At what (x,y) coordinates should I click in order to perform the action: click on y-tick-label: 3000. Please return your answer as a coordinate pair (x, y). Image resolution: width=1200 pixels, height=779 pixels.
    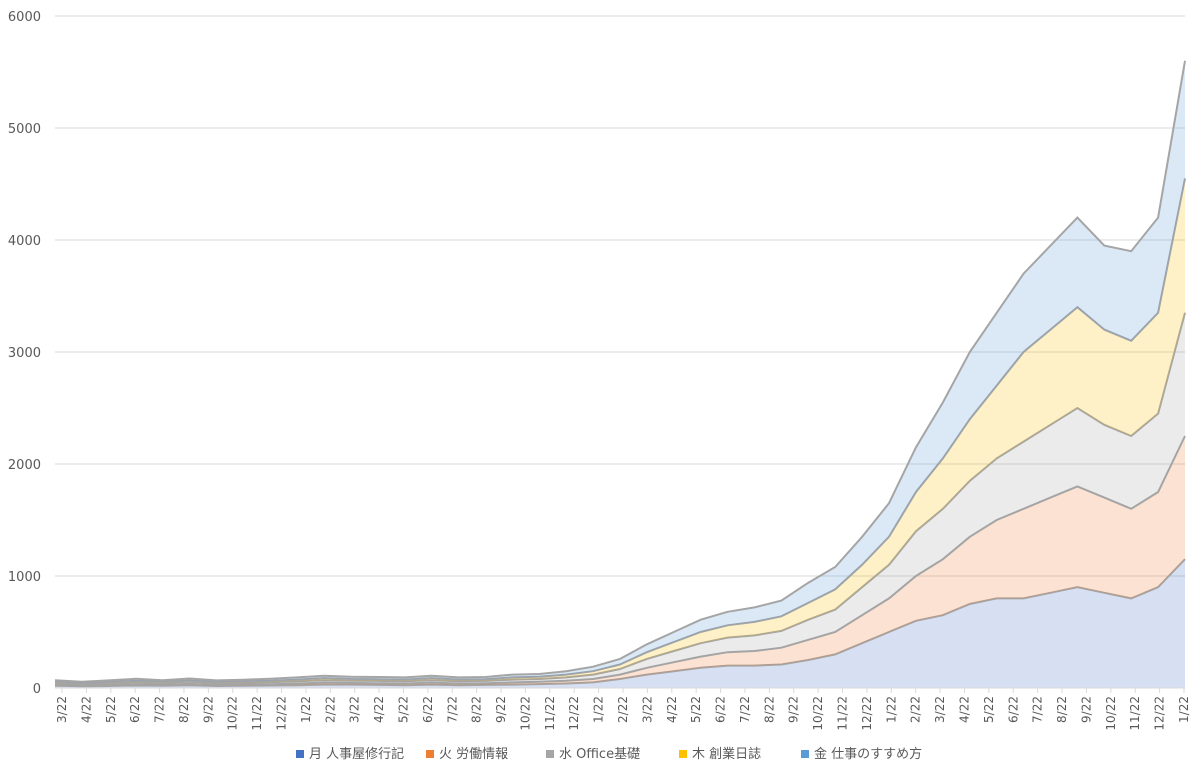
    Looking at the image, I should click on (24, 353).